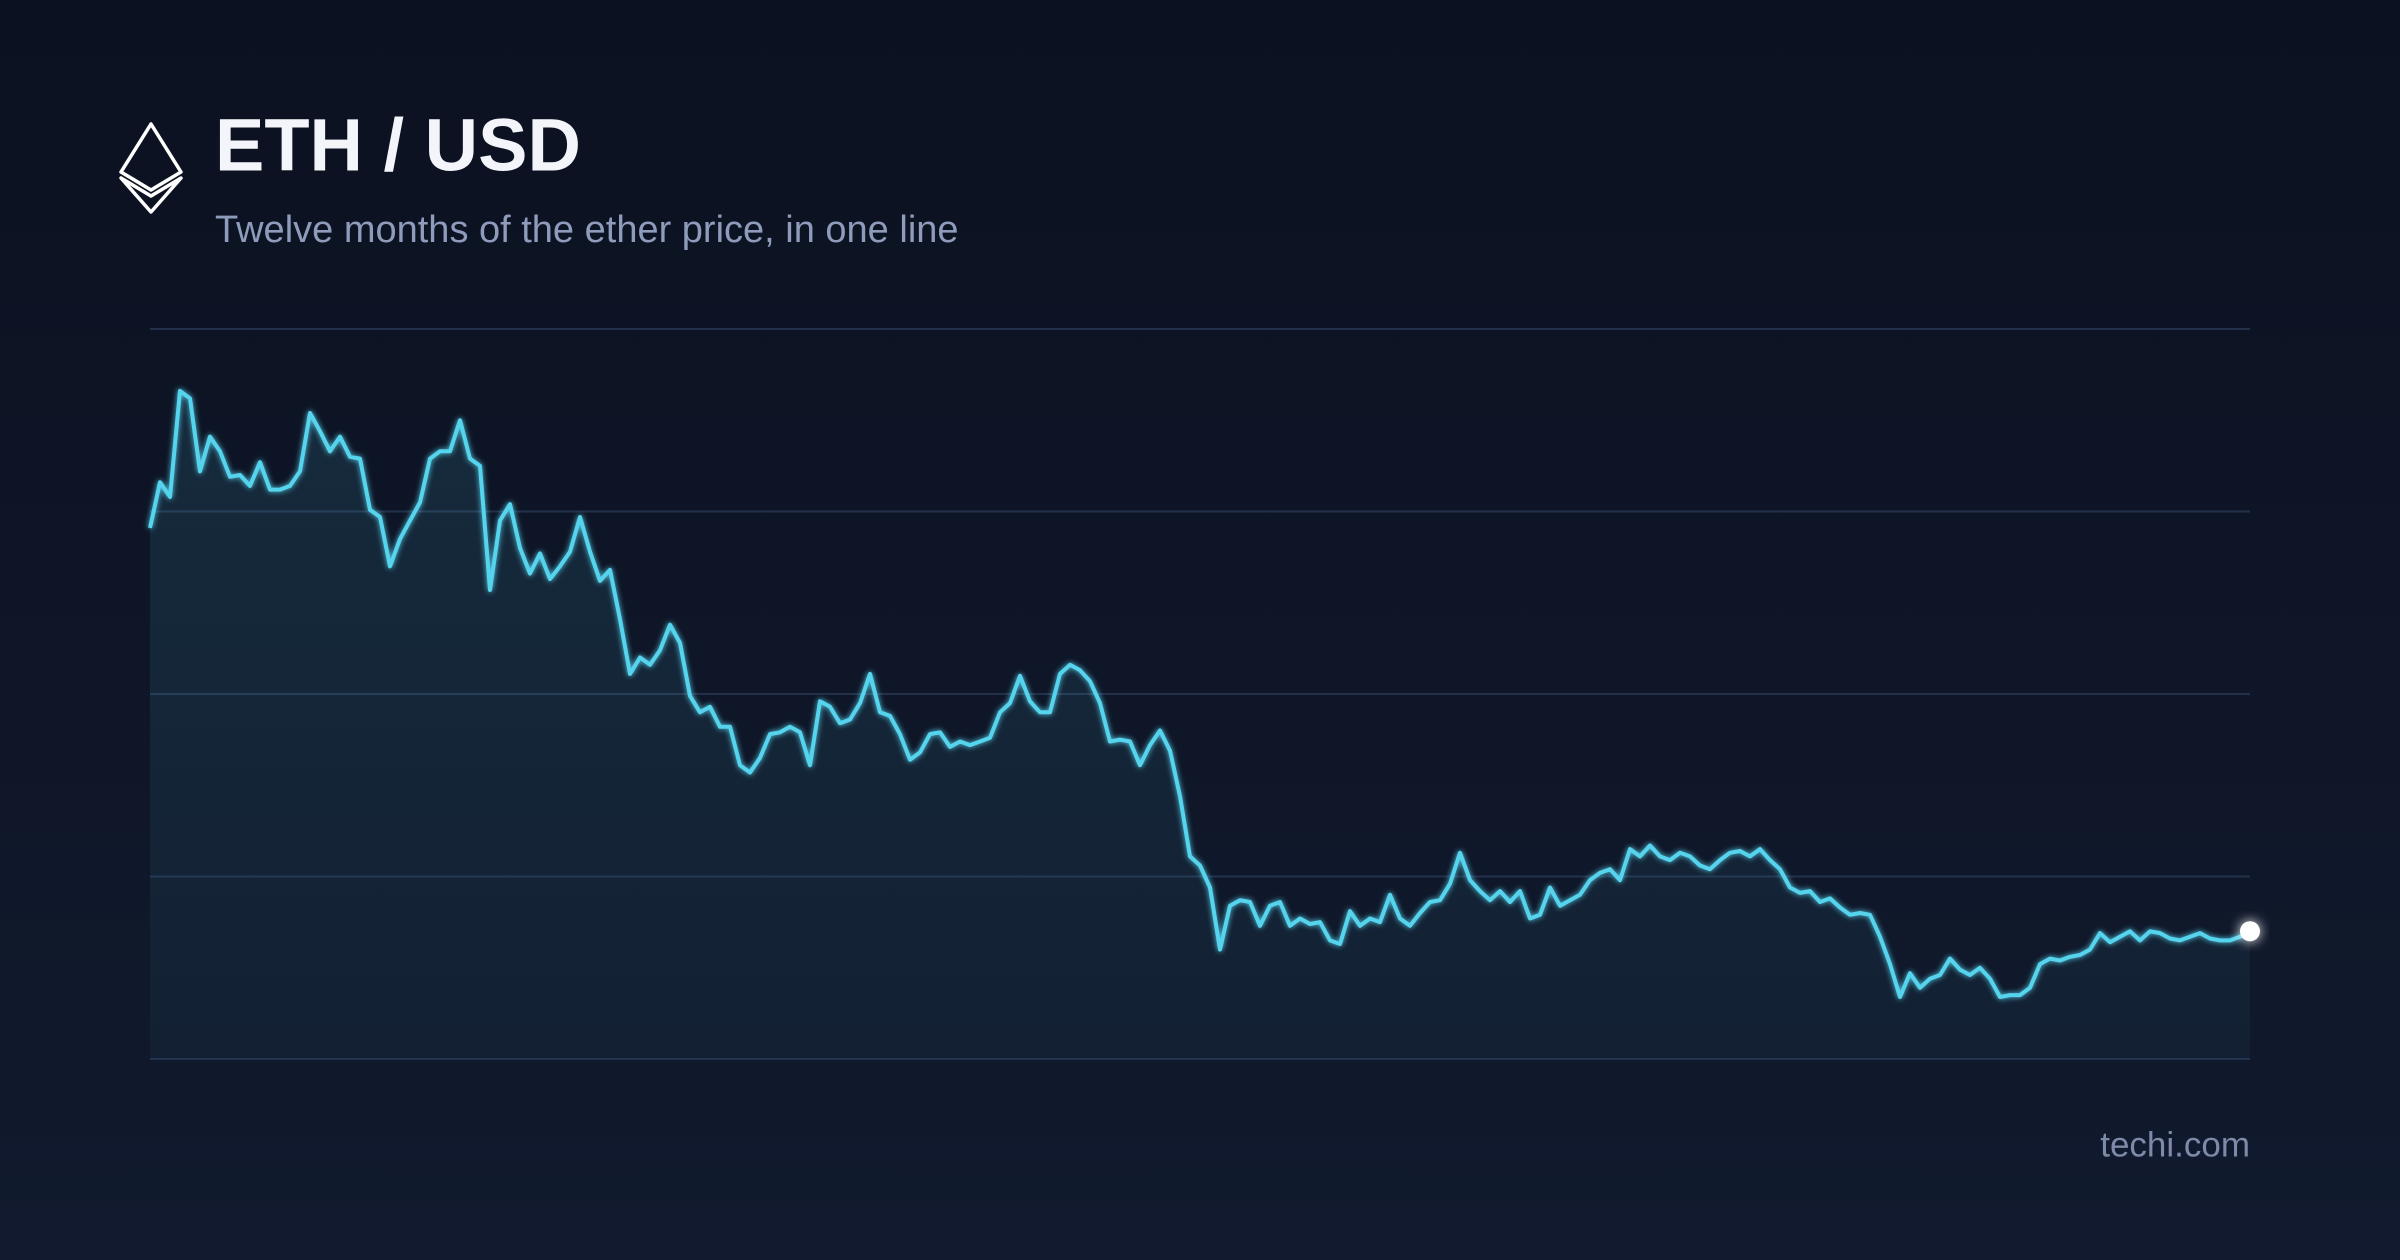  I want to click on last-point, so click(2250, 931).